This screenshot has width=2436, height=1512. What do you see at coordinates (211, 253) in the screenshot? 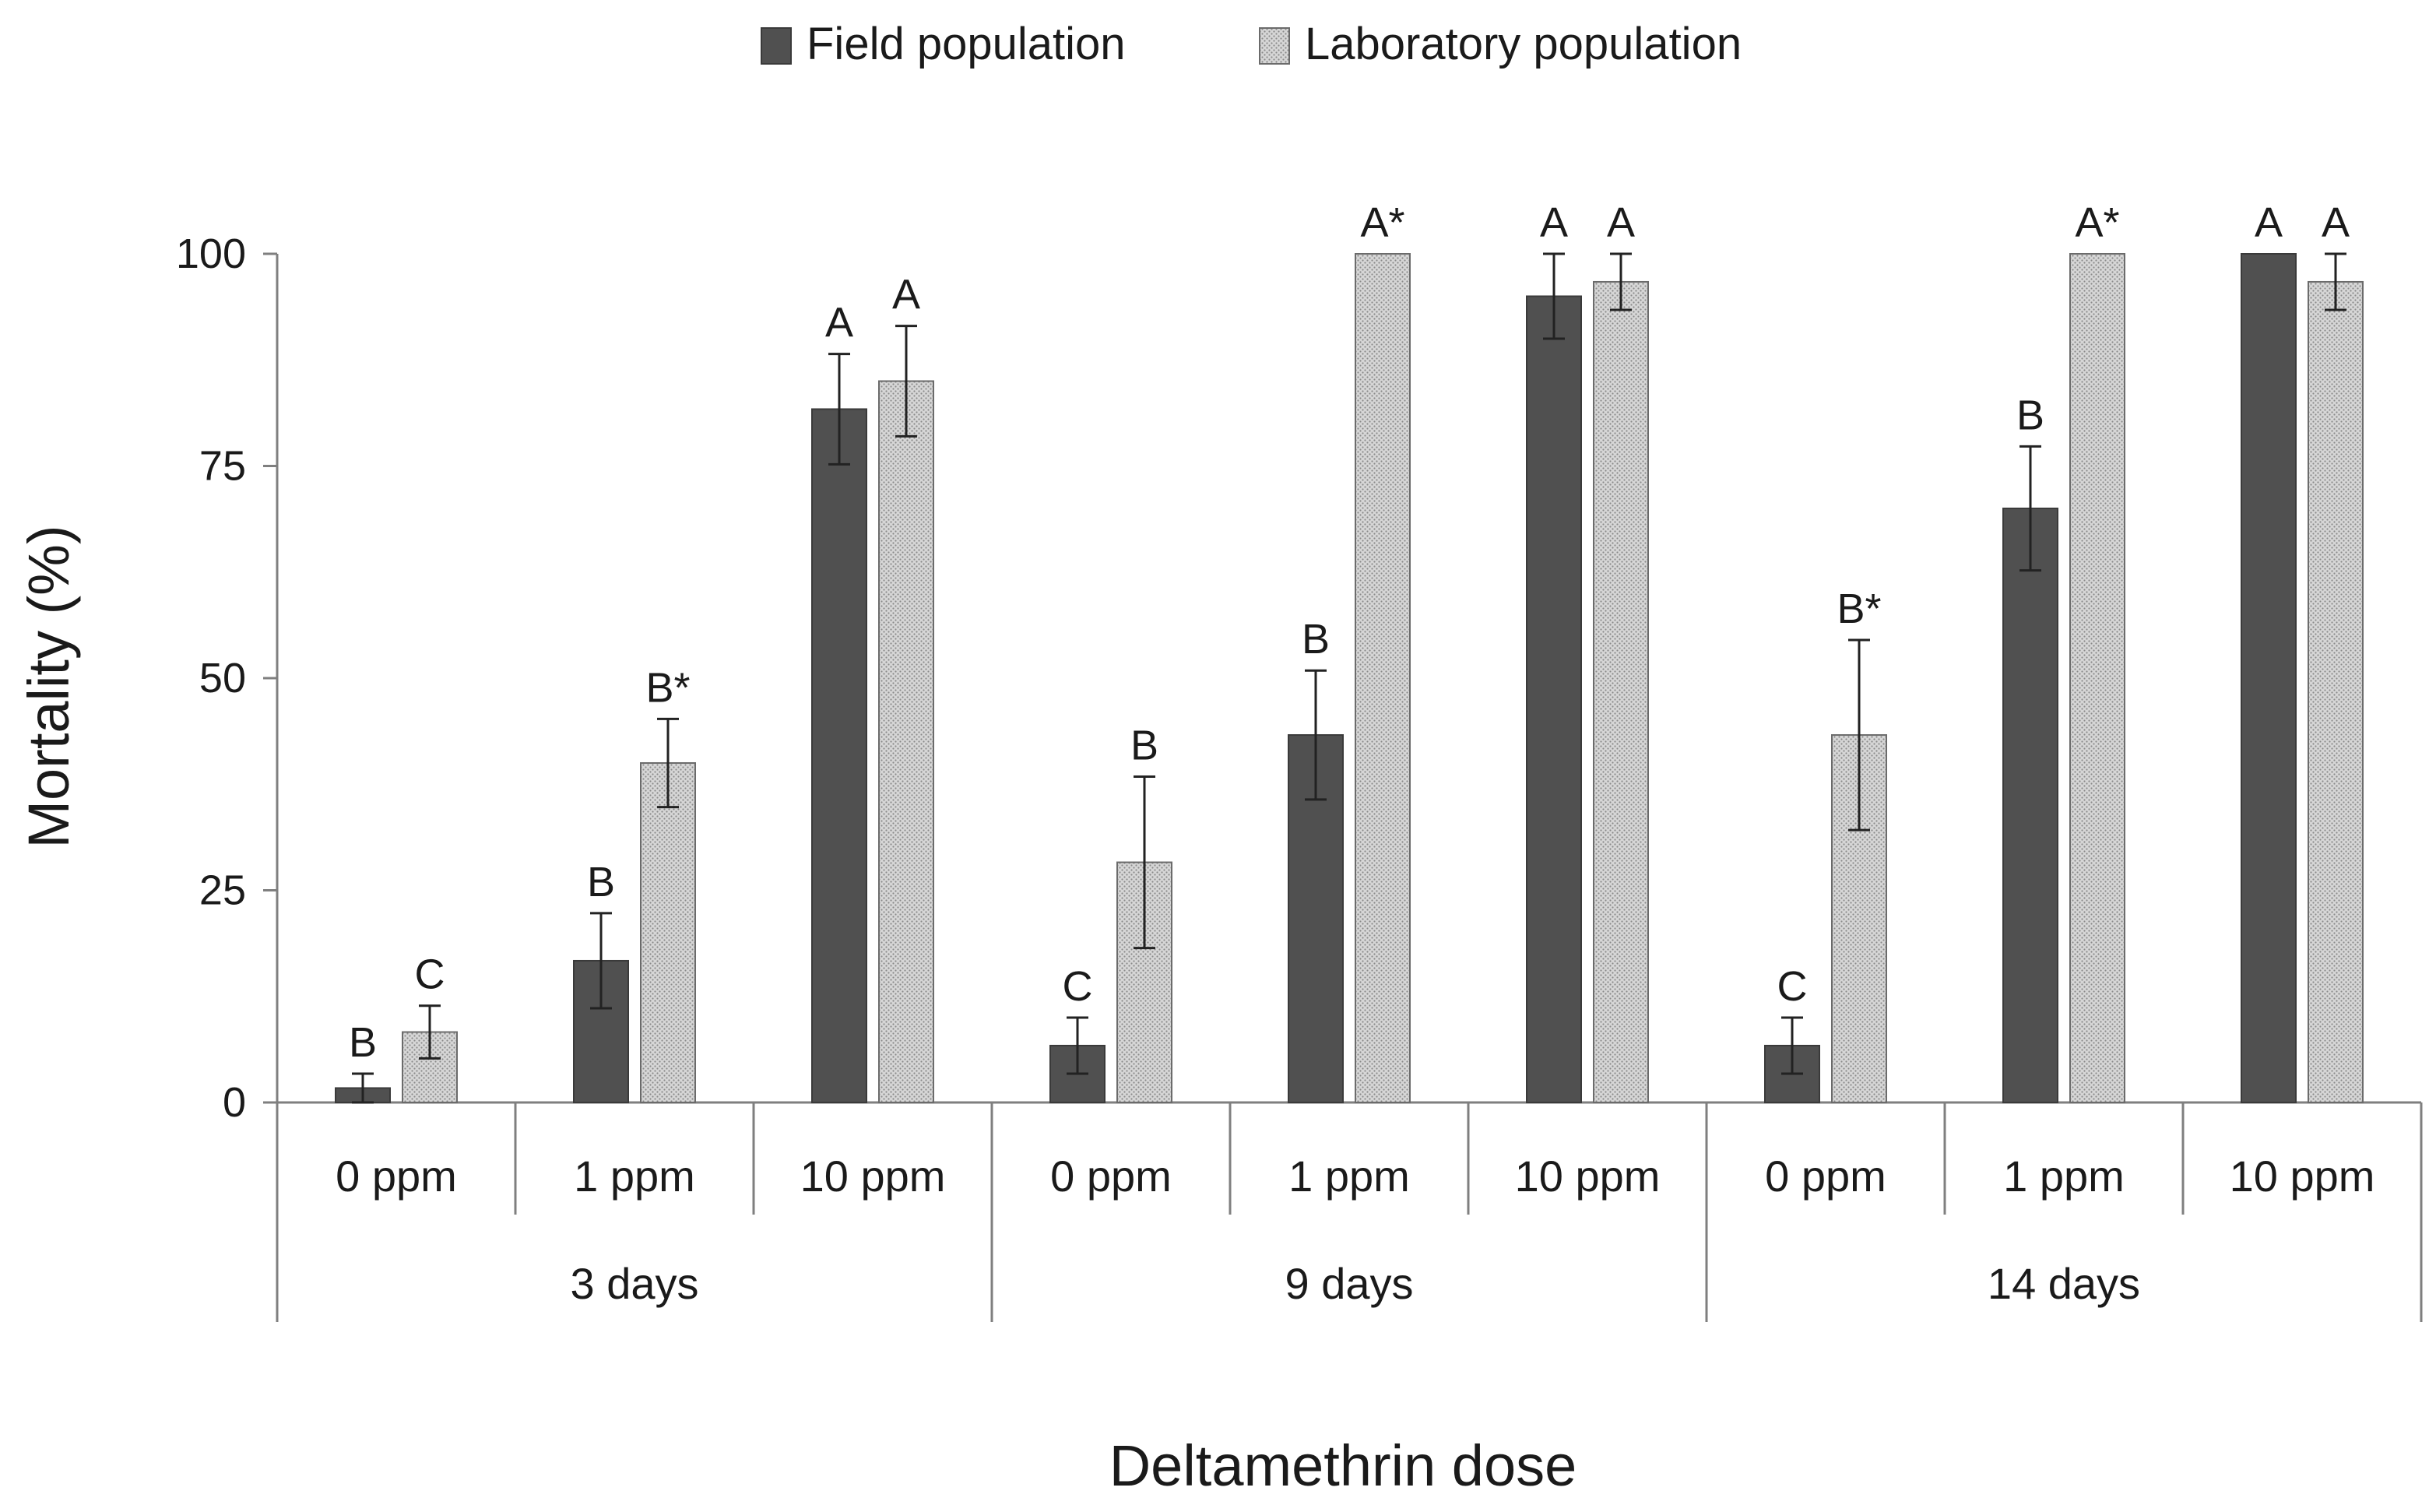
I see `y-tick-label: 100` at bounding box center [211, 253].